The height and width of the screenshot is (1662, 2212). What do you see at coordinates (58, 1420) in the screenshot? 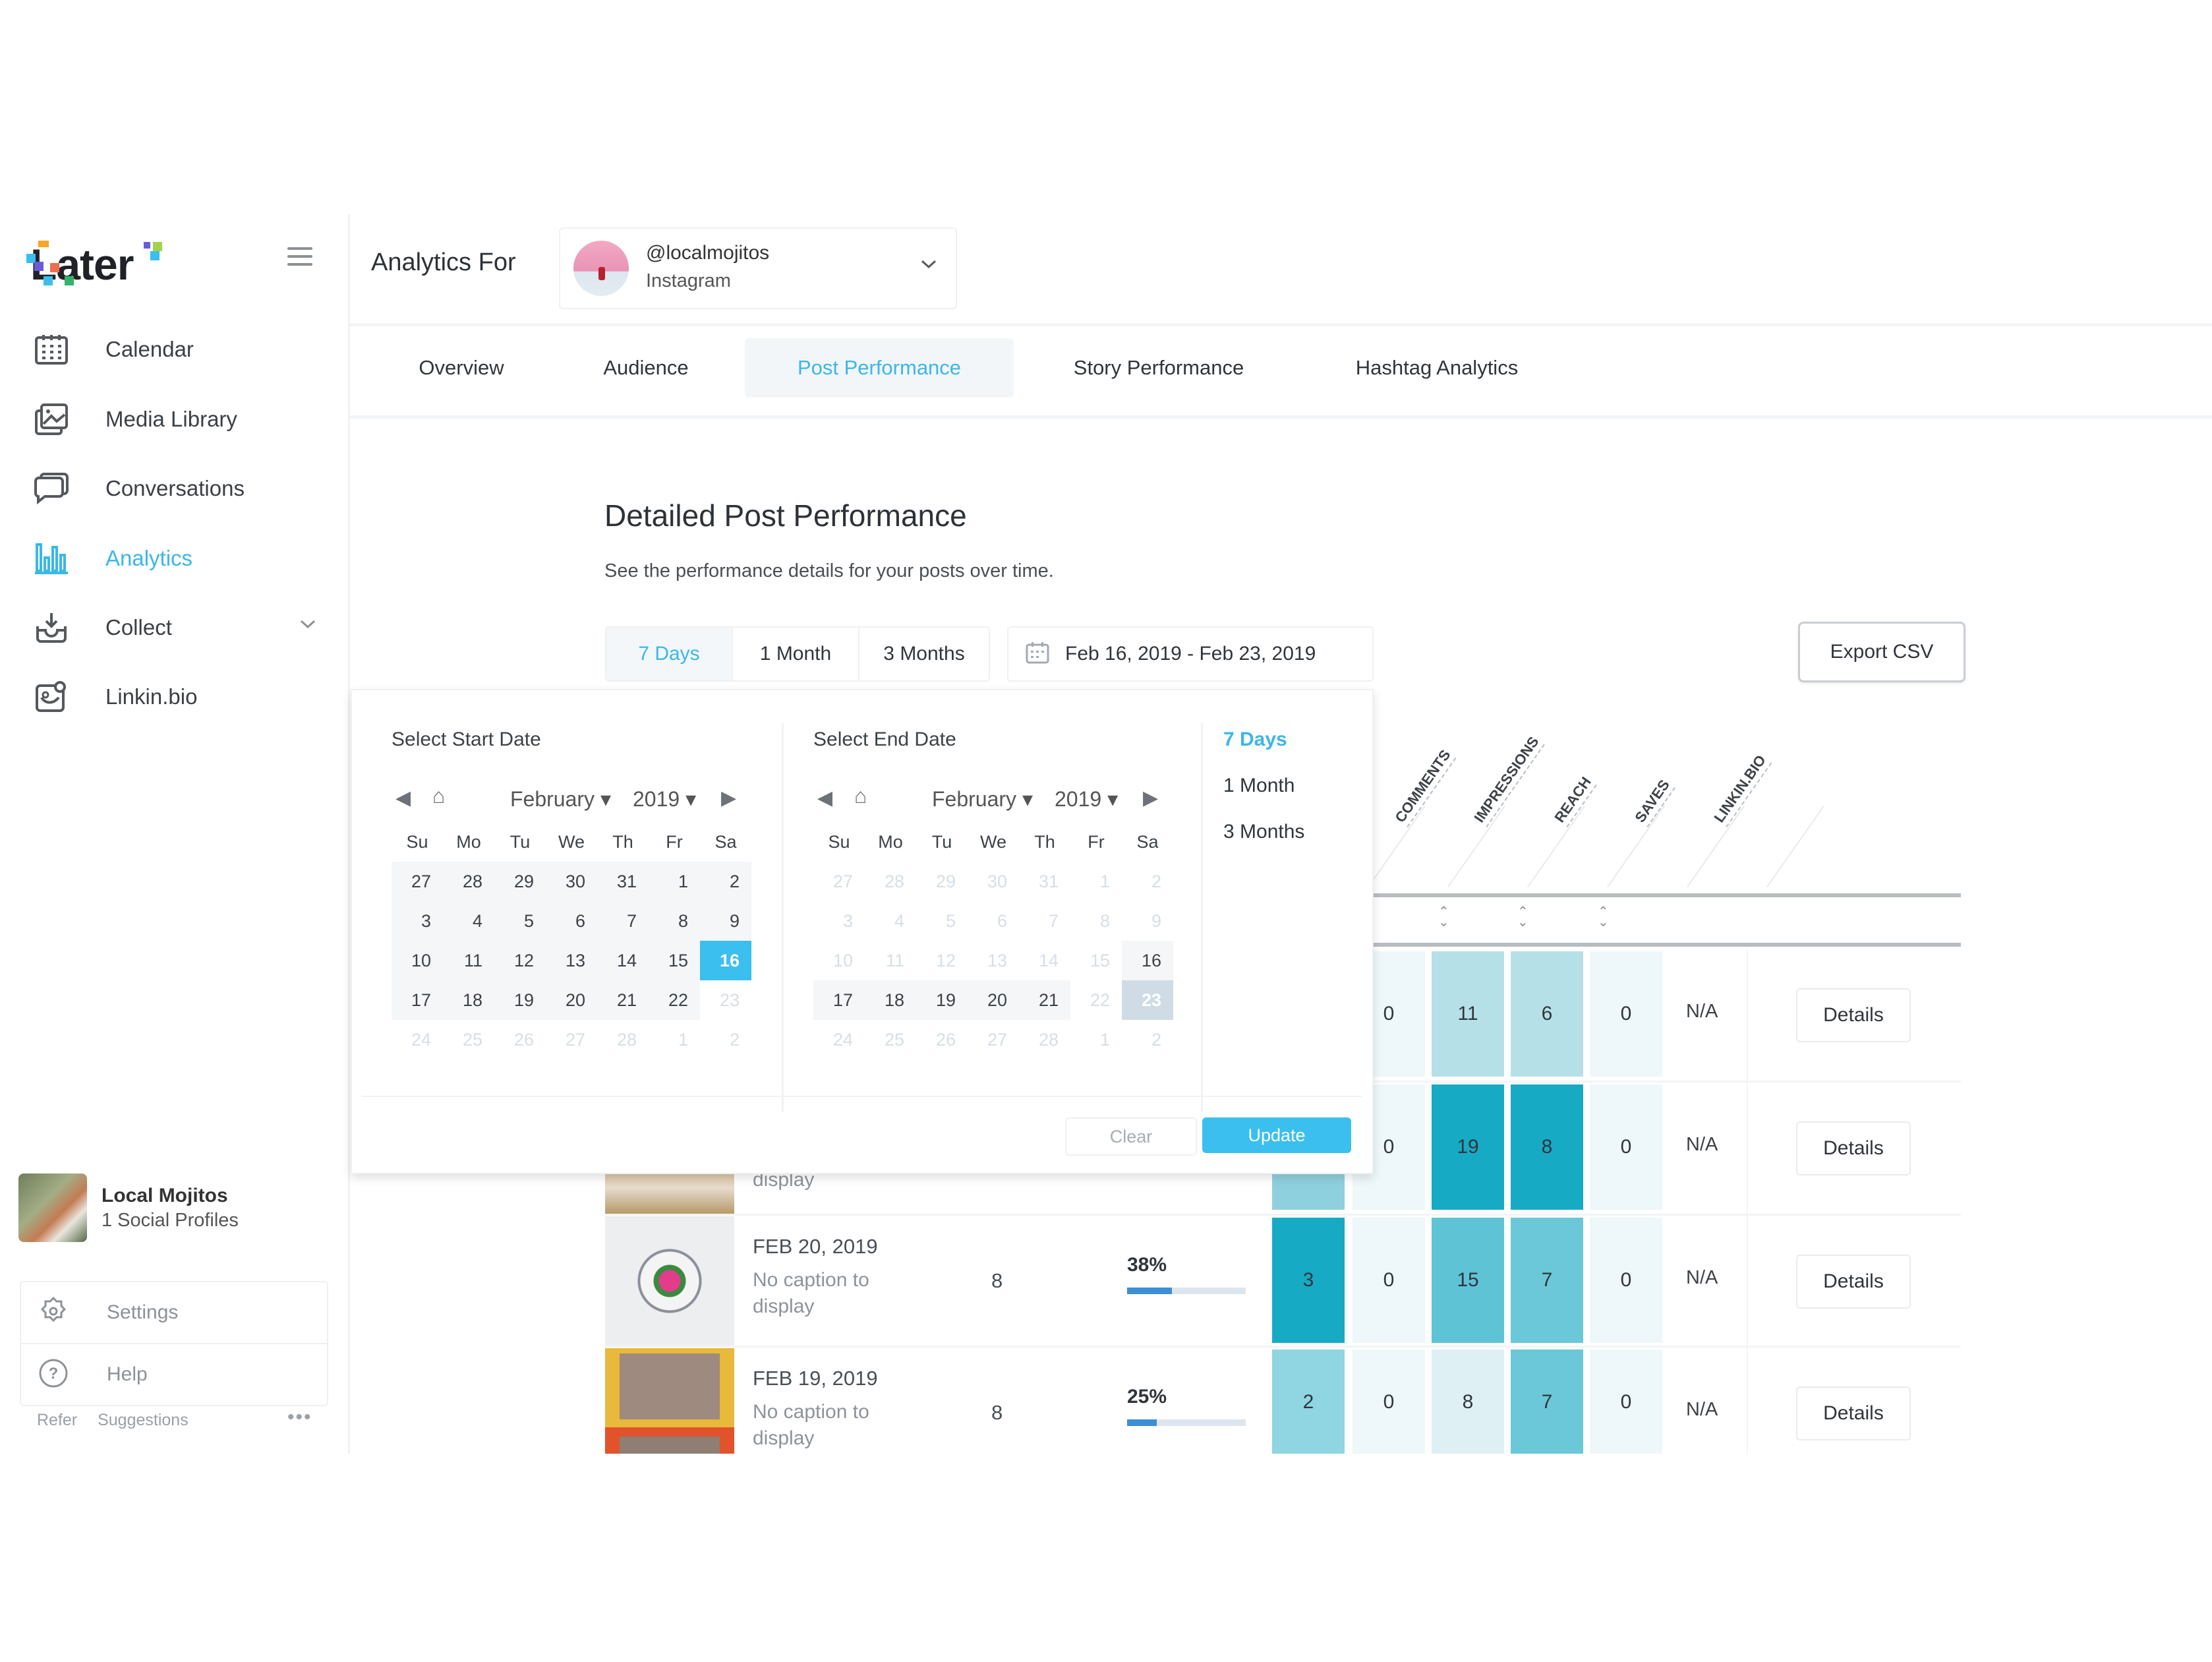
I see `refer-link: Refer` at bounding box center [58, 1420].